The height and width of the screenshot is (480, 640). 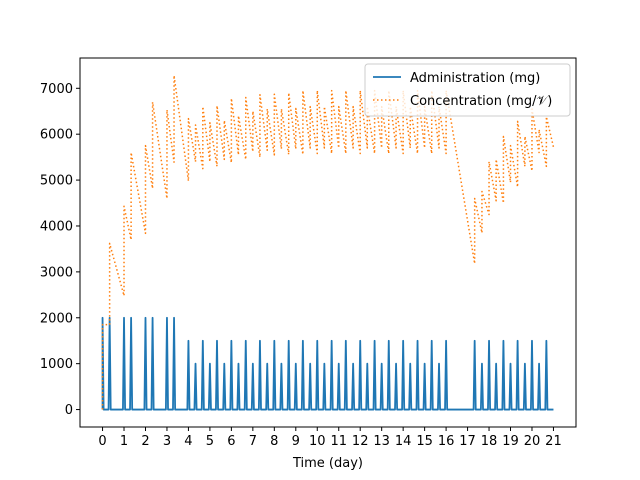 I want to click on x-tick-label: 14, so click(x=403, y=441).